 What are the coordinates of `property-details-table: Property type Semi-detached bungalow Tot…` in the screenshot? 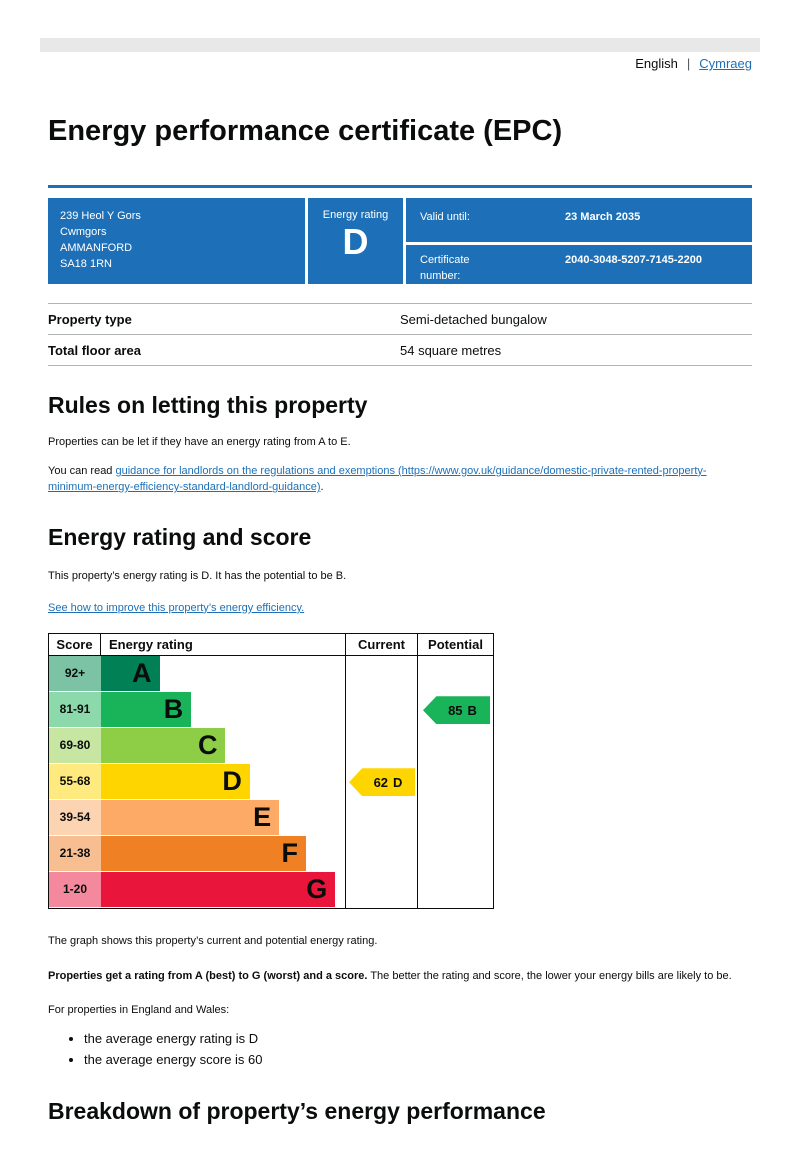 It's located at (400, 334).